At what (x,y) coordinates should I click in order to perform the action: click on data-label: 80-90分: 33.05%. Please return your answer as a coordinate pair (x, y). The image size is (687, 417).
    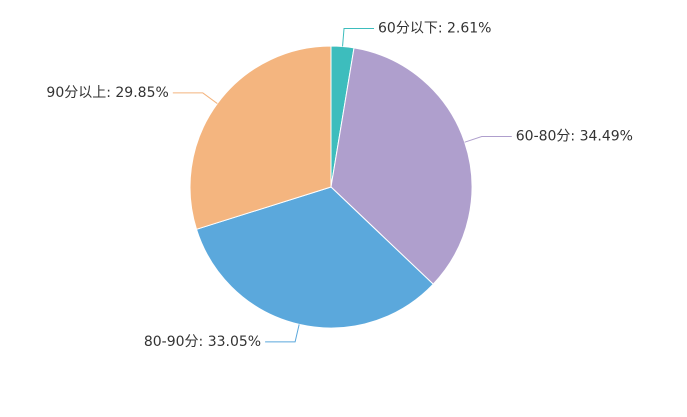
    Looking at the image, I should click on (202, 342).